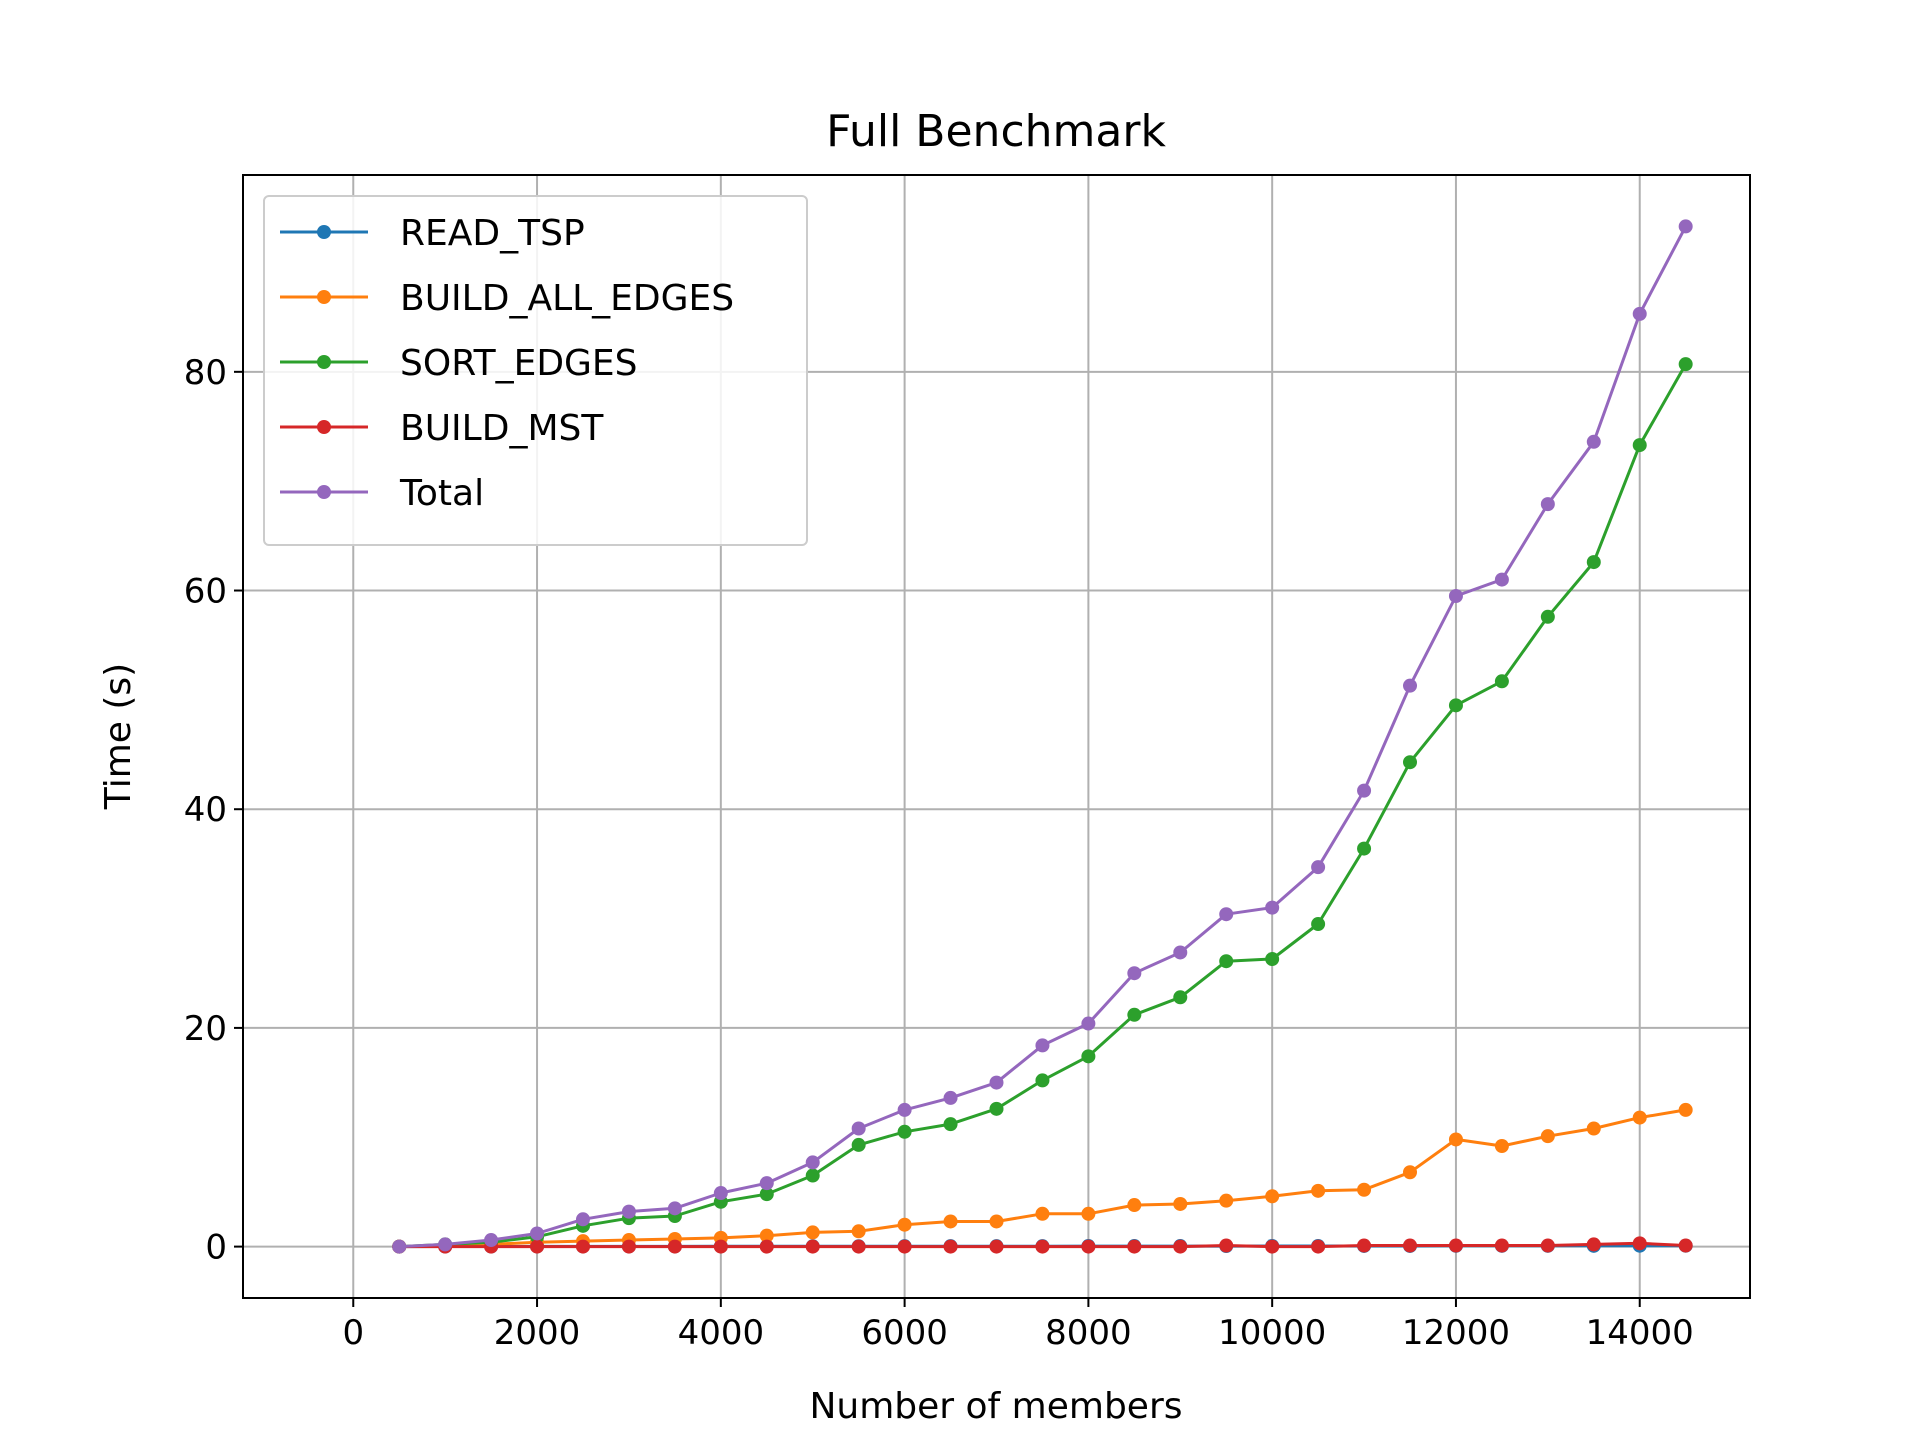 This screenshot has height=1440, width=1920. I want to click on legend-item-build-all-edges: BUILD_ALL_EDGES, so click(507, 298).